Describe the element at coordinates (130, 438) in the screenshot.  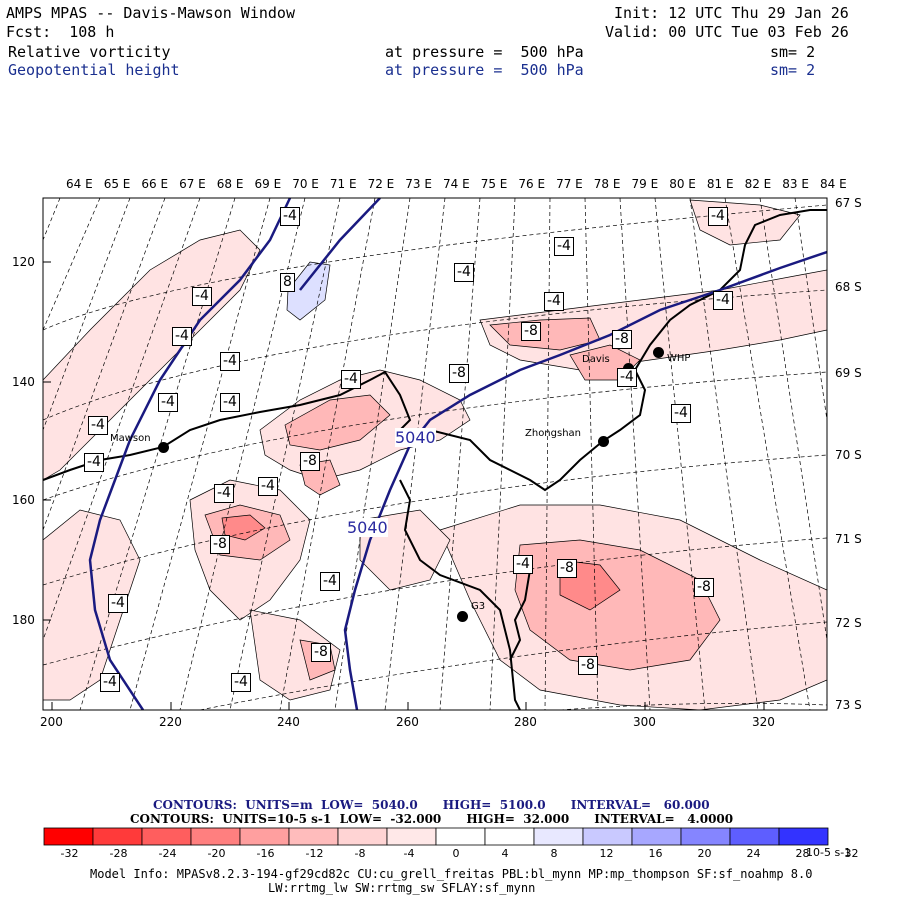
I see `station-label: Mawson` at that location.